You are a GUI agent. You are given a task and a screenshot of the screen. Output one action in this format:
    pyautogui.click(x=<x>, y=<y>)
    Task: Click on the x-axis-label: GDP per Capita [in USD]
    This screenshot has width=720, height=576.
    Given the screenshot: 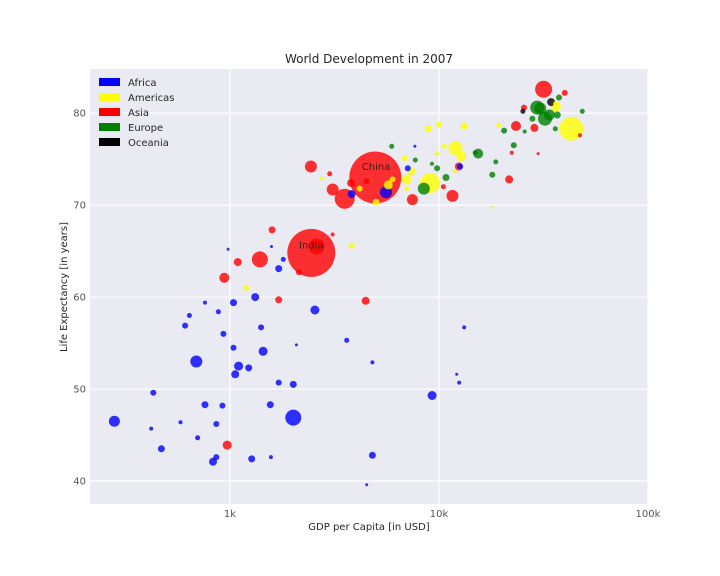 What is the action you would take?
    pyautogui.click(x=368, y=527)
    